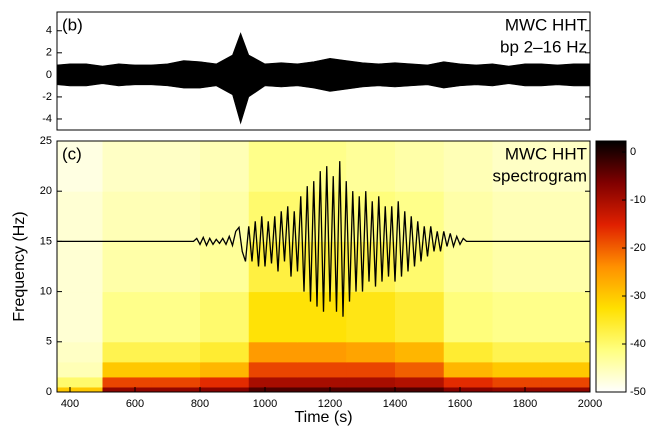 This screenshot has width=659, height=434. I want to click on colorbar-tick-label: 0, so click(633, 152).